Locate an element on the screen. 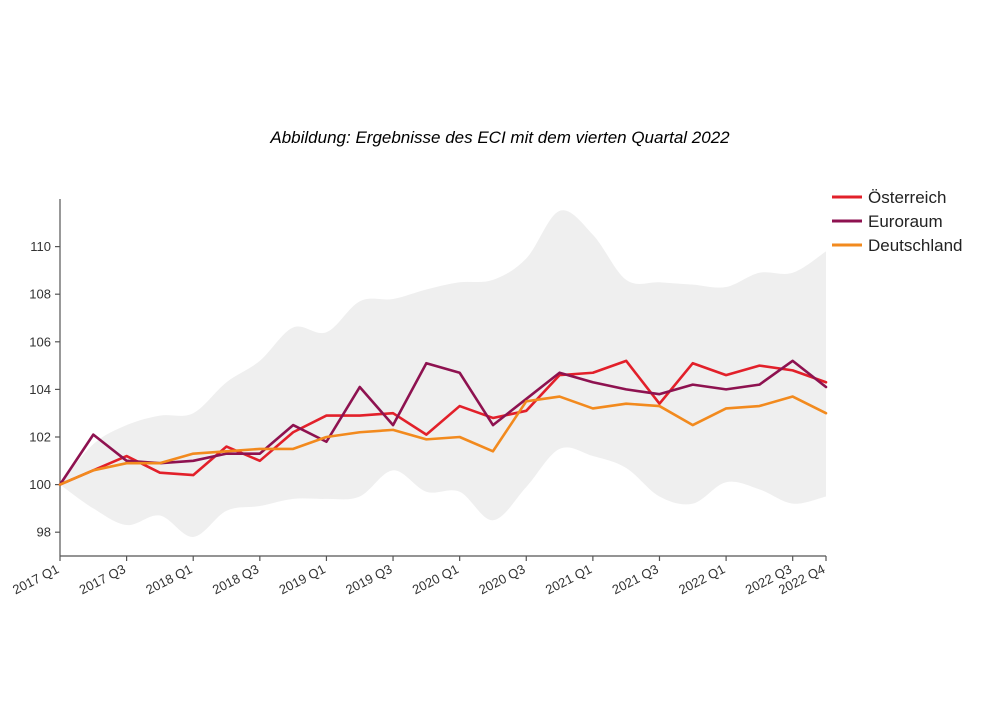 The height and width of the screenshot is (723, 1000). y-tick-label: 98 is located at coordinates (44, 532).